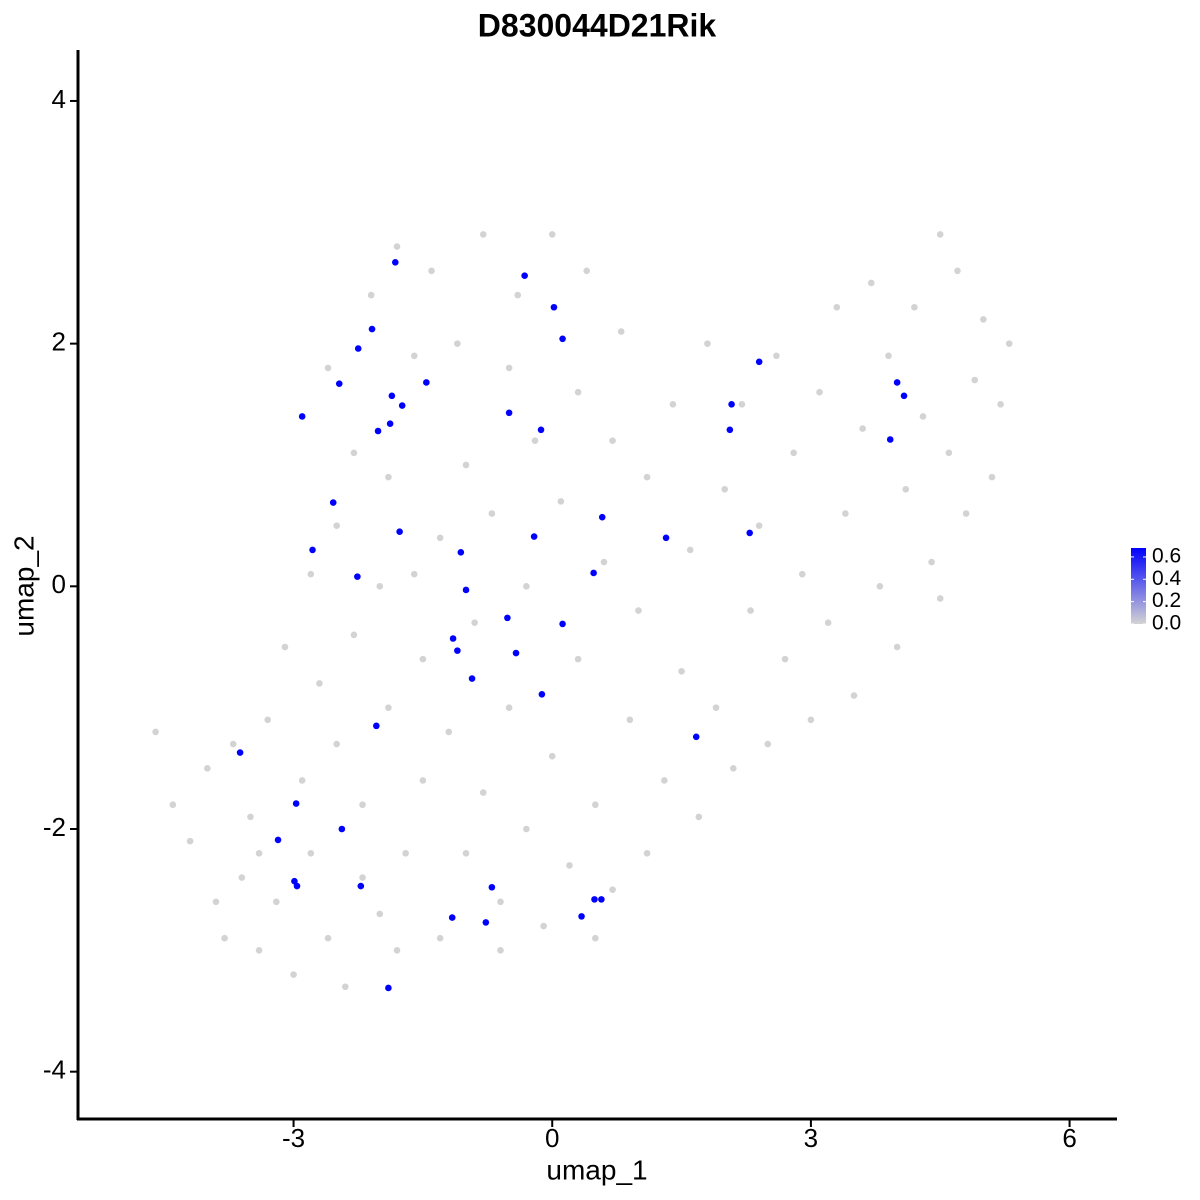 Image resolution: width=1200 pixels, height=1200 pixels. What do you see at coordinates (597, 25) in the screenshot?
I see `chart-title: D830044D21Rik` at bounding box center [597, 25].